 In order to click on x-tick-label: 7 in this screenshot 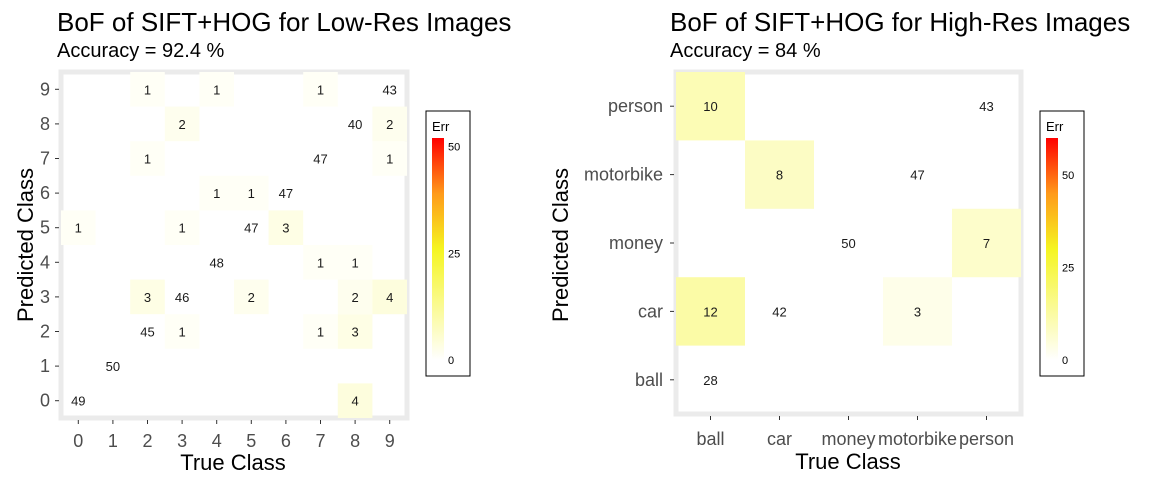, I will do `click(320, 441)`.